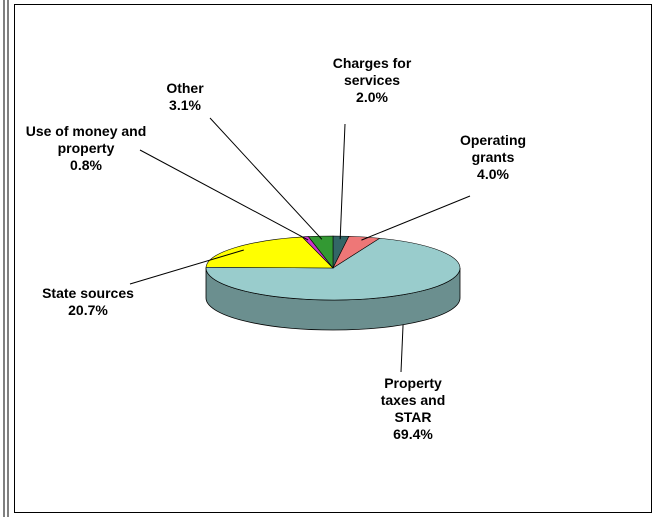 The width and height of the screenshot is (655, 517). What do you see at coordinates (493, 148) in the screenshot?
I see `category-label: Operating grants` at bounding box center [493, 148].